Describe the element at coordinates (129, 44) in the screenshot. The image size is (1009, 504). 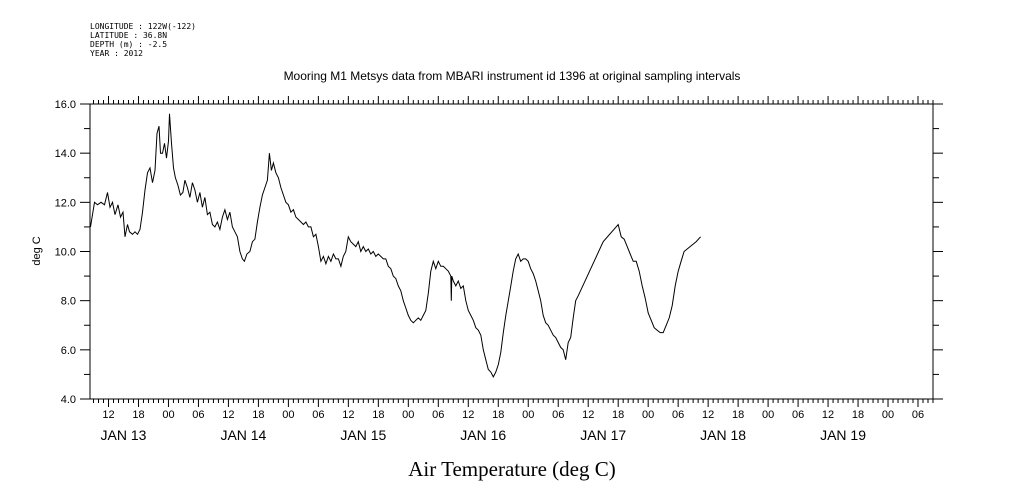
I see `depth-label: DEPTH (m) : -2.5` at that location.